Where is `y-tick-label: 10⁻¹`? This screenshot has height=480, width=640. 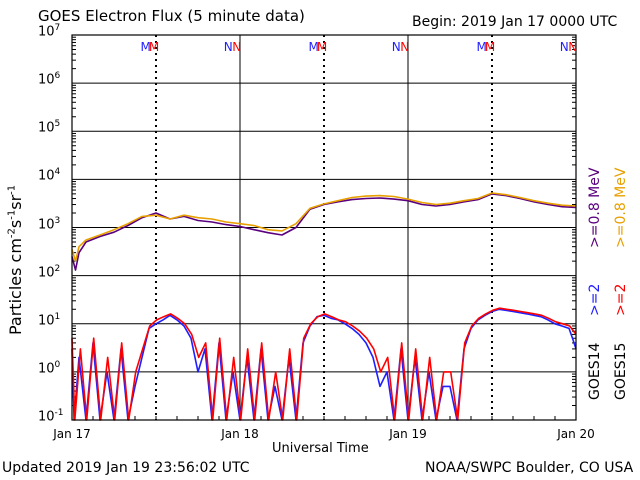 y-tick-label: 10⁻¹ is located at coordinates (51, 416).